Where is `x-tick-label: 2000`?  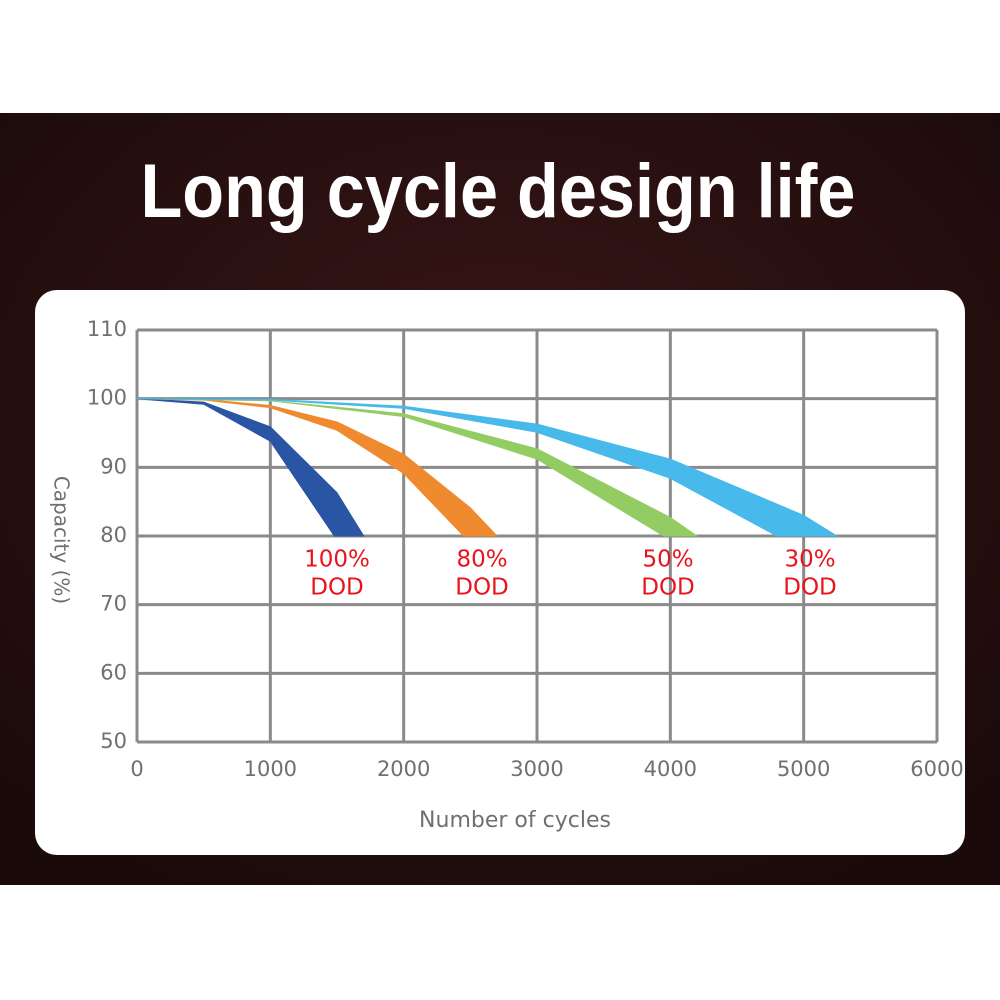
x-tick-label: 2000 is located at coordinates (403, 769).